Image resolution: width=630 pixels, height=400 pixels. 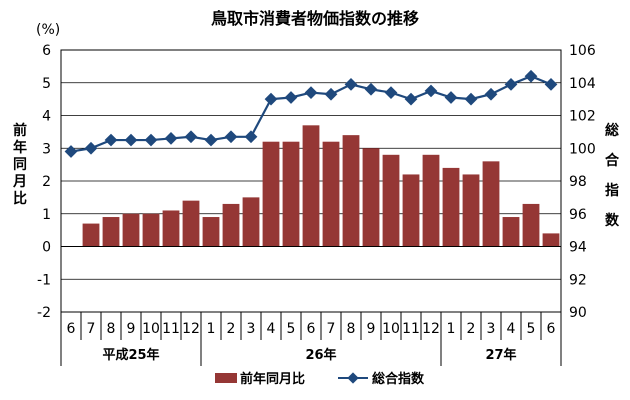 I want to click on left-tick-label: 3, so click(x=46, y=149).